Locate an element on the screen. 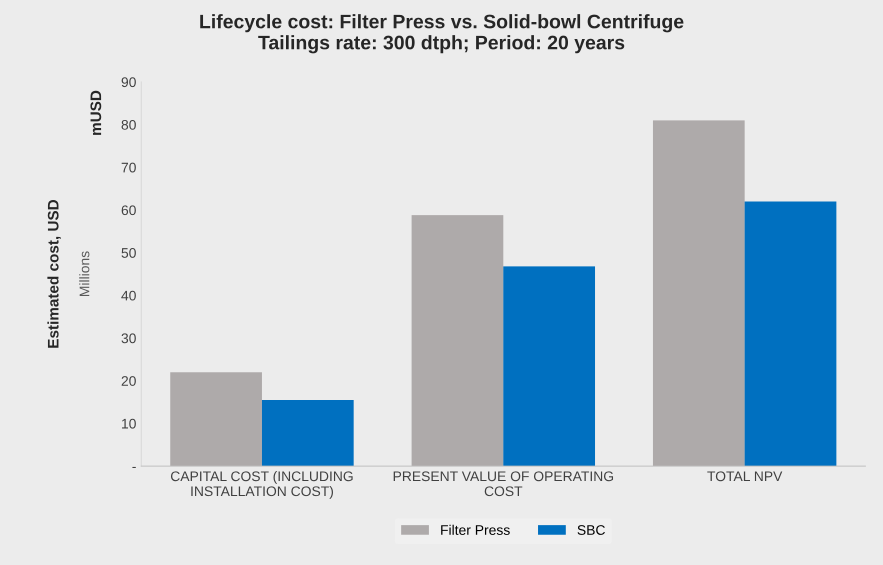 This screenshot has height=565, width=883. y-tick-label: - is located at coordinates (134, 467).